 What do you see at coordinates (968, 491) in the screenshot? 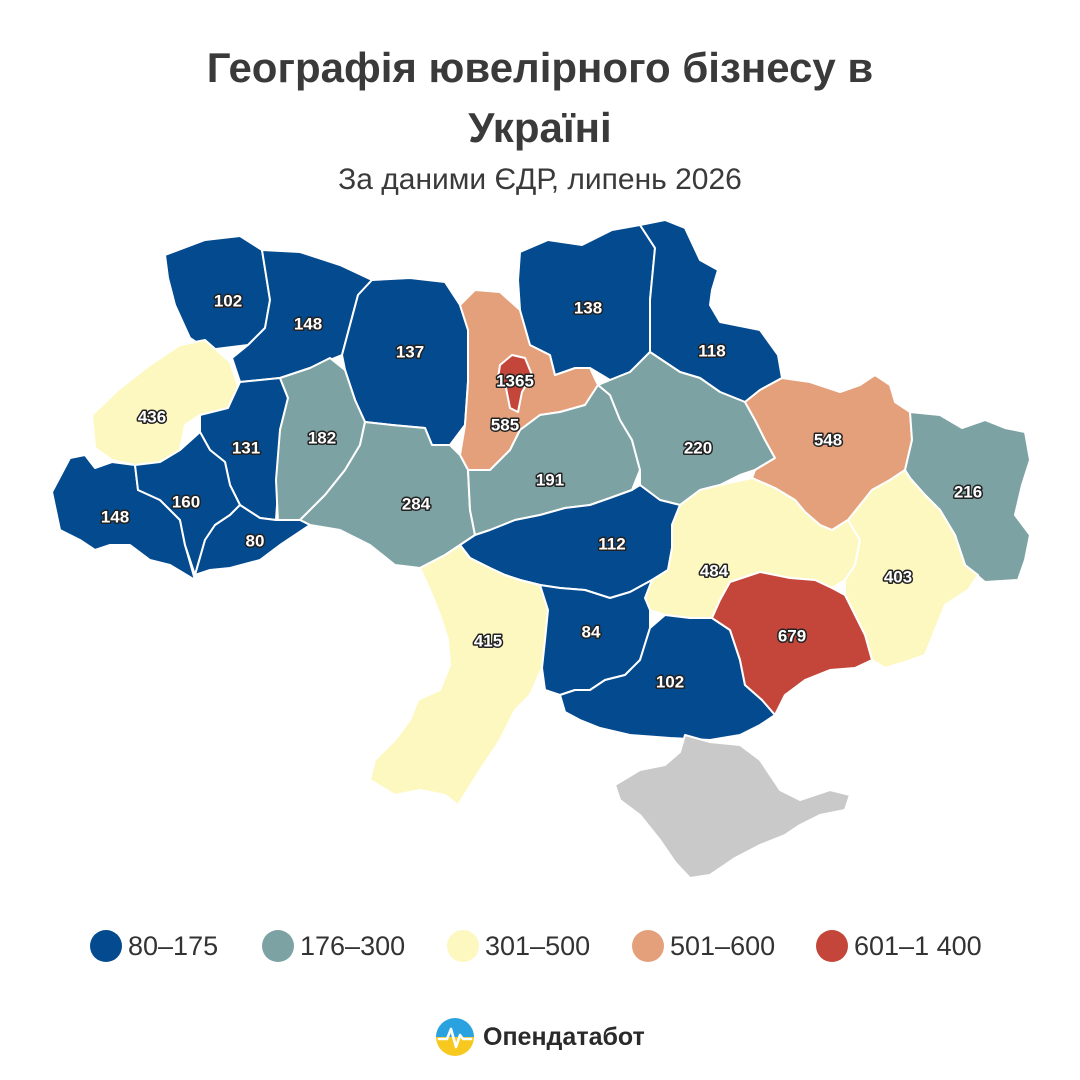
I see `value-label-luhansk: 216` at bounding box center [968, 491].